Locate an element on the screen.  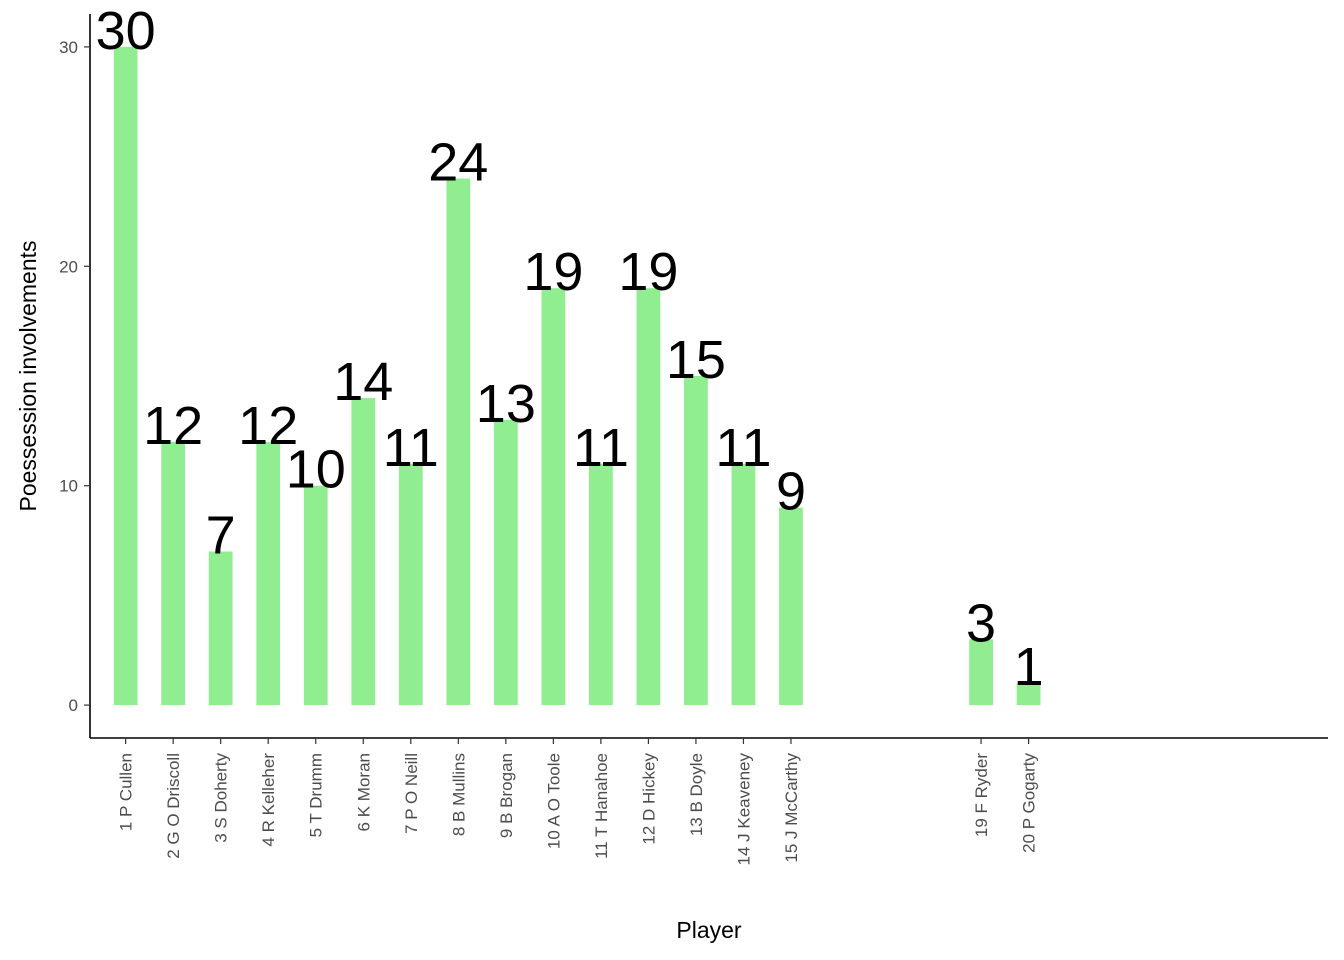
data-label: 13 is located at coordinates (506, 404).